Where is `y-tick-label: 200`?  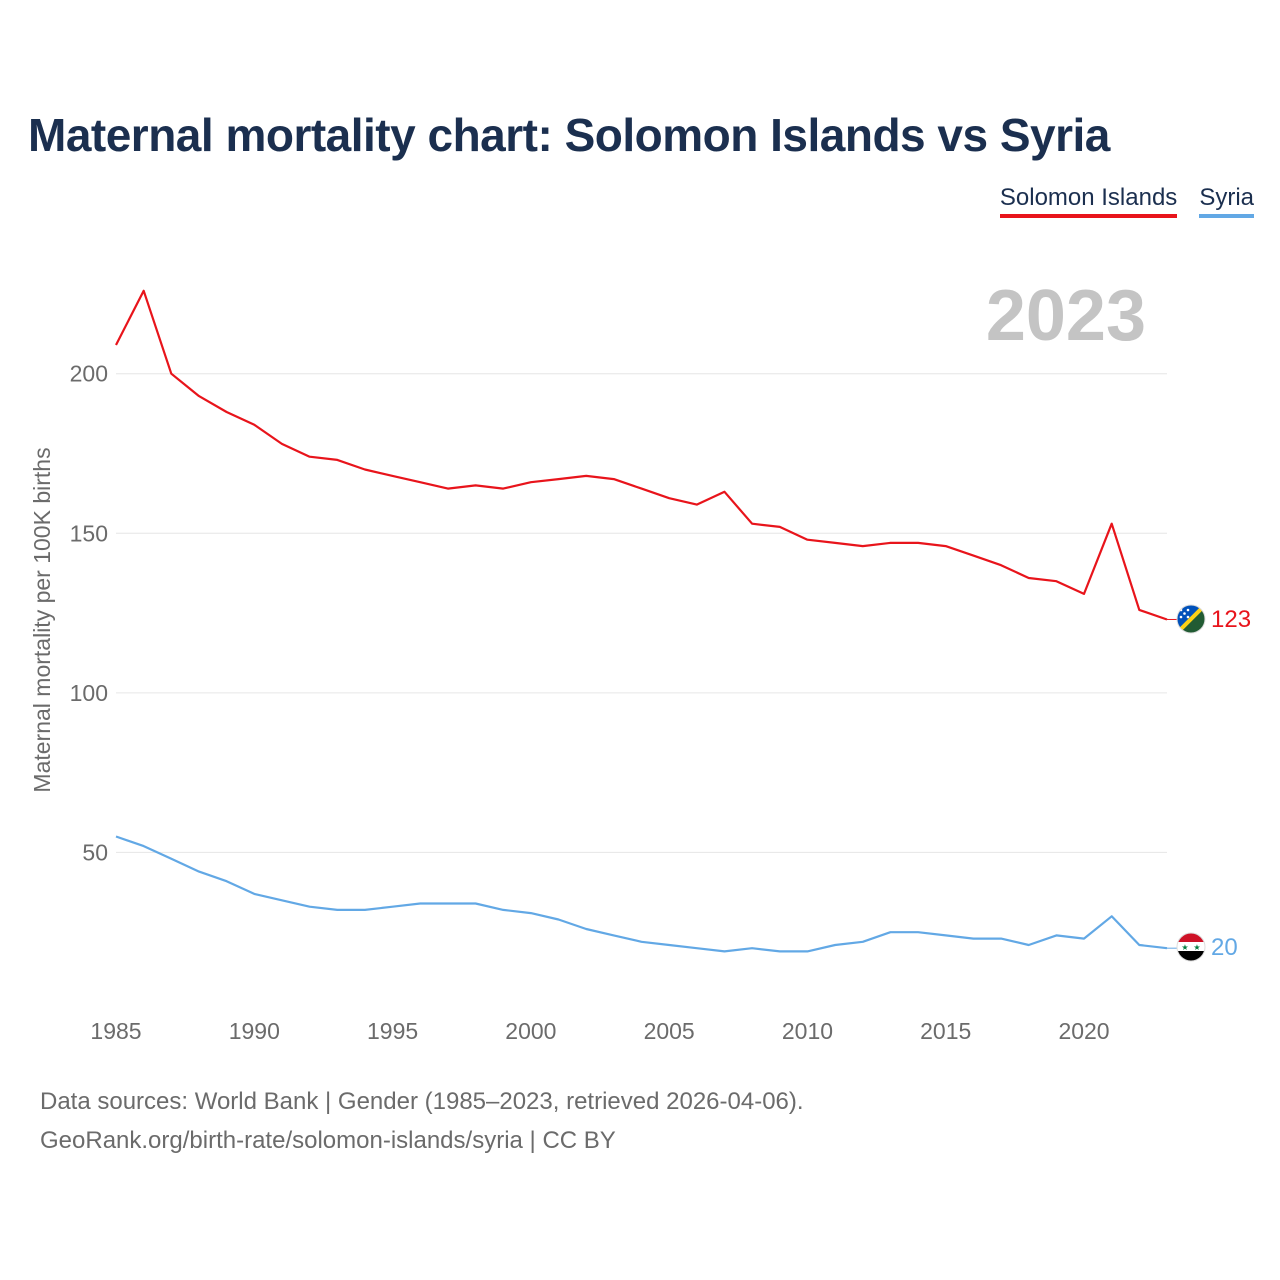 y-tick-label: 200 is located at coordinates (89, 374).